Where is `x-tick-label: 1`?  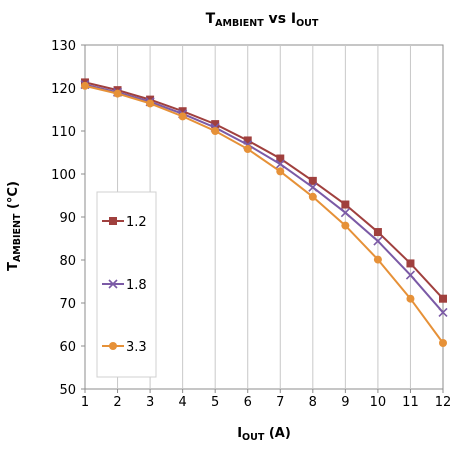 x-tick-label: 1 is located at coordinates (85, 402).